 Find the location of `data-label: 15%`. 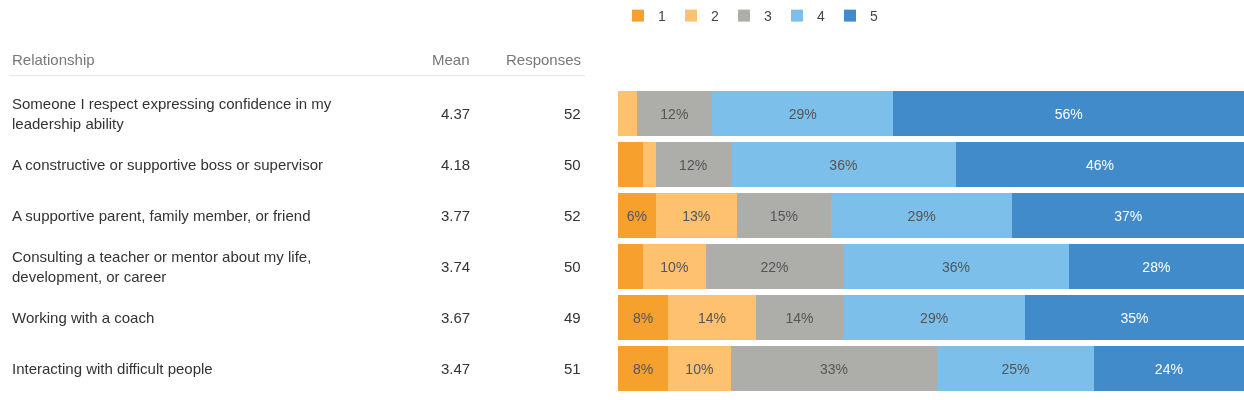

data-label: 15% is located at coordinates (783, 215).